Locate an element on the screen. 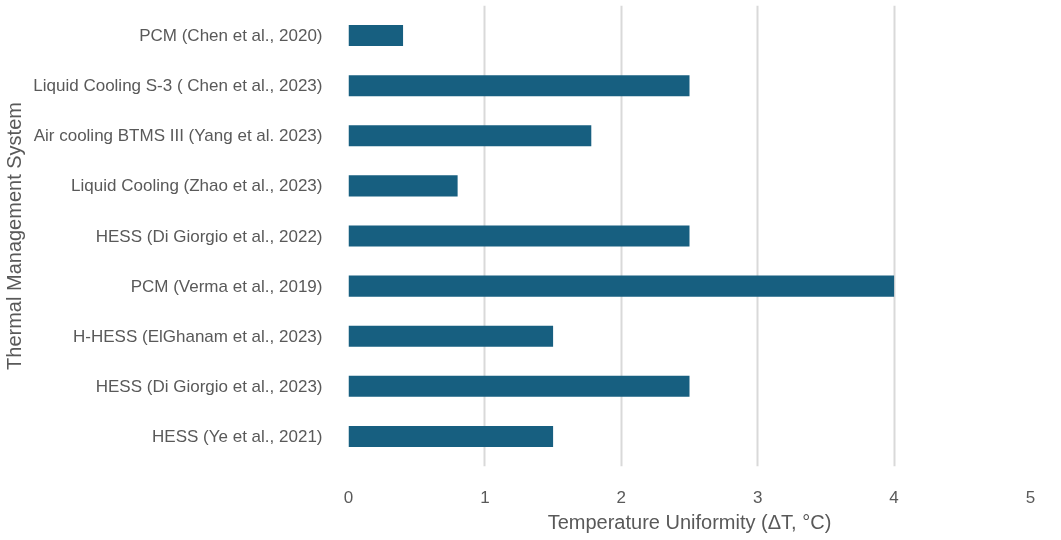 The width and height of the screenshot is (1061, 540). y-tick-label: HESS (Di Giorgio et al., 2023) is located at coordinates (209, 386).